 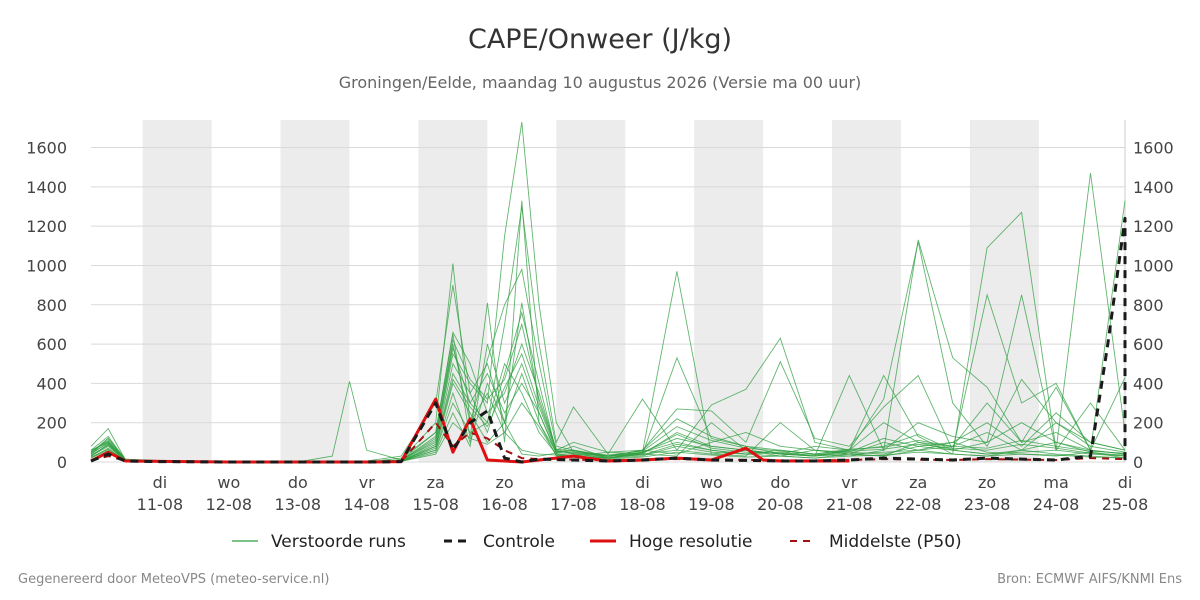 I want to click on x-tick-date: 11-08, so click(x=160, y=504).